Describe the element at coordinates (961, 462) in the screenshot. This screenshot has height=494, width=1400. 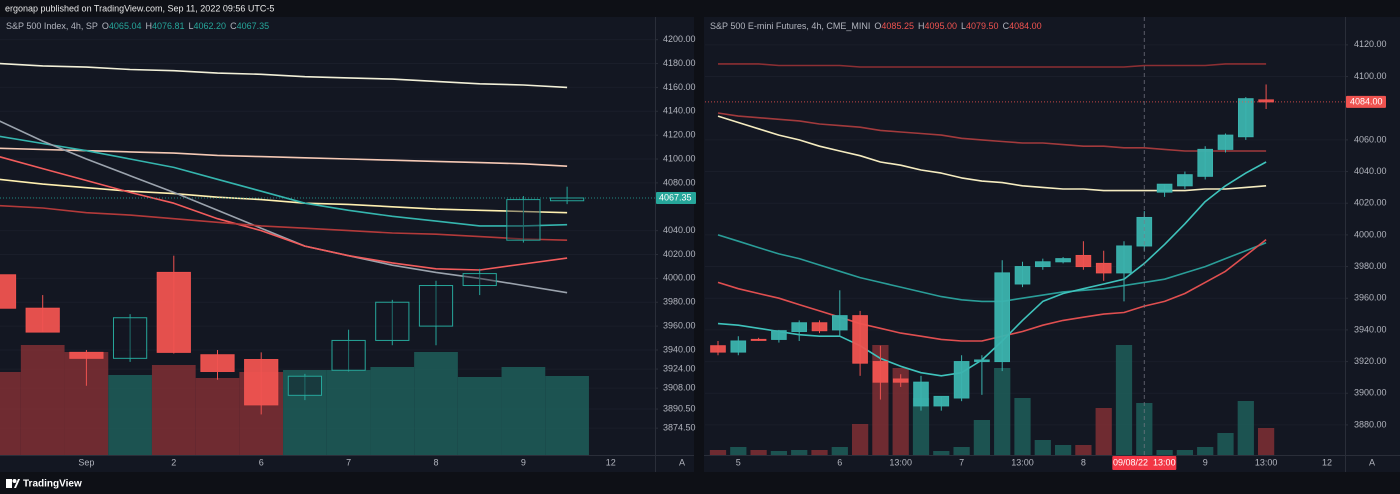
I see `x-tick-label: 7` at that location.